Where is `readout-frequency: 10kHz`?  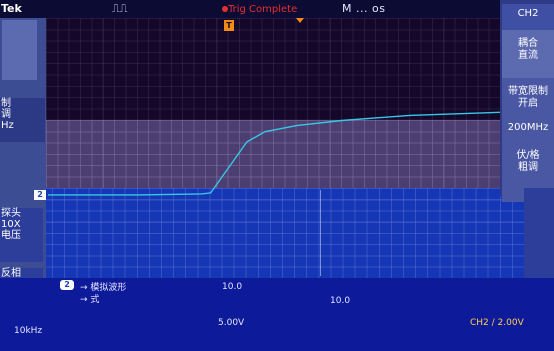
readout-frequency: 10kHz is located at coordinates (28, 331).